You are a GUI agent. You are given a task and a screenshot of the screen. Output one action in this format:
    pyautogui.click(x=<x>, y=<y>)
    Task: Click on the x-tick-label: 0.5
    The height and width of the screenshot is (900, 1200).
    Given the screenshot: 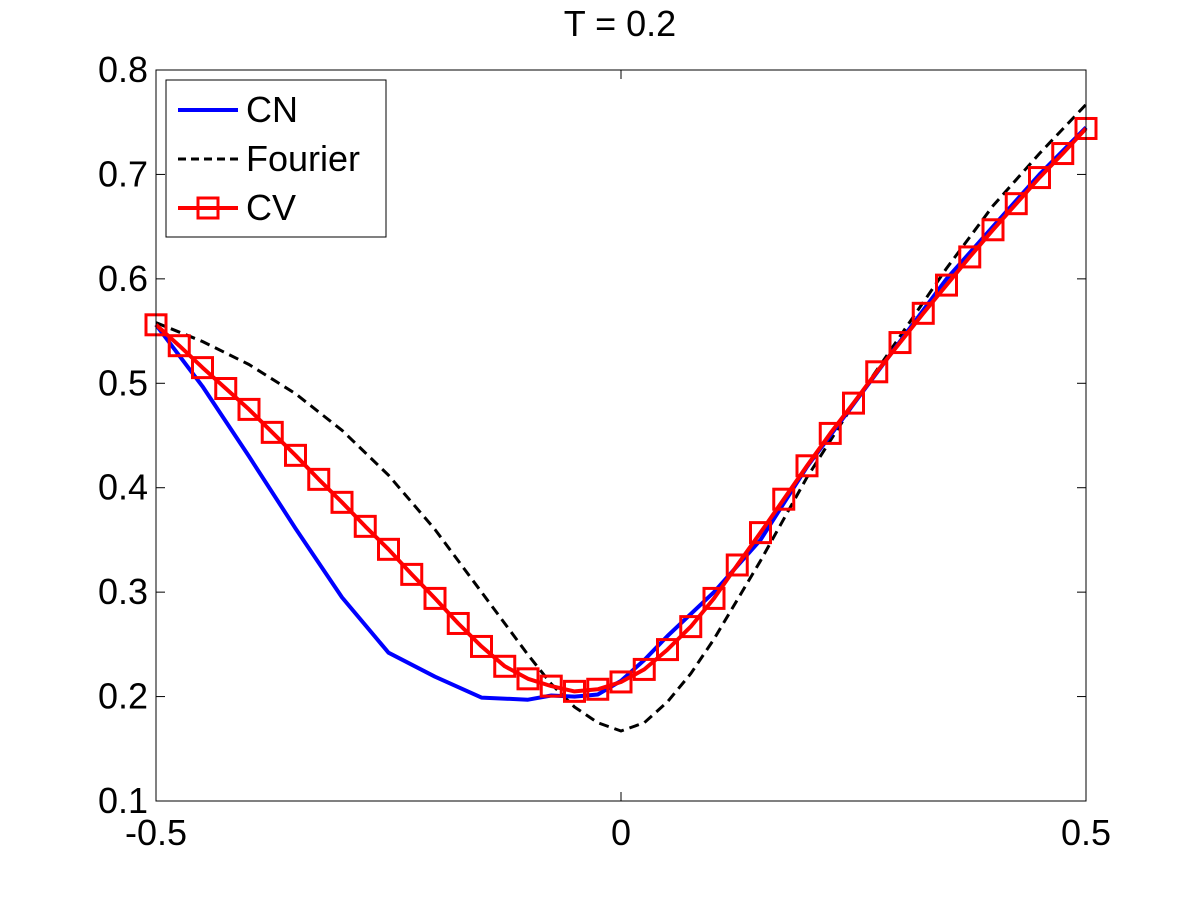 What is the action you would take?
    pyautogui.click(x=1086, y=832)
    